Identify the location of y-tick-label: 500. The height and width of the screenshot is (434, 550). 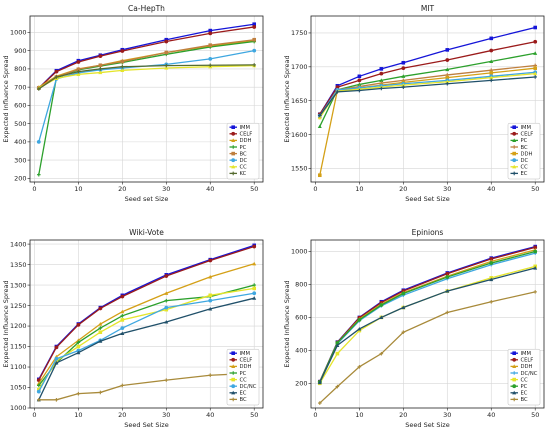
(20, 124).